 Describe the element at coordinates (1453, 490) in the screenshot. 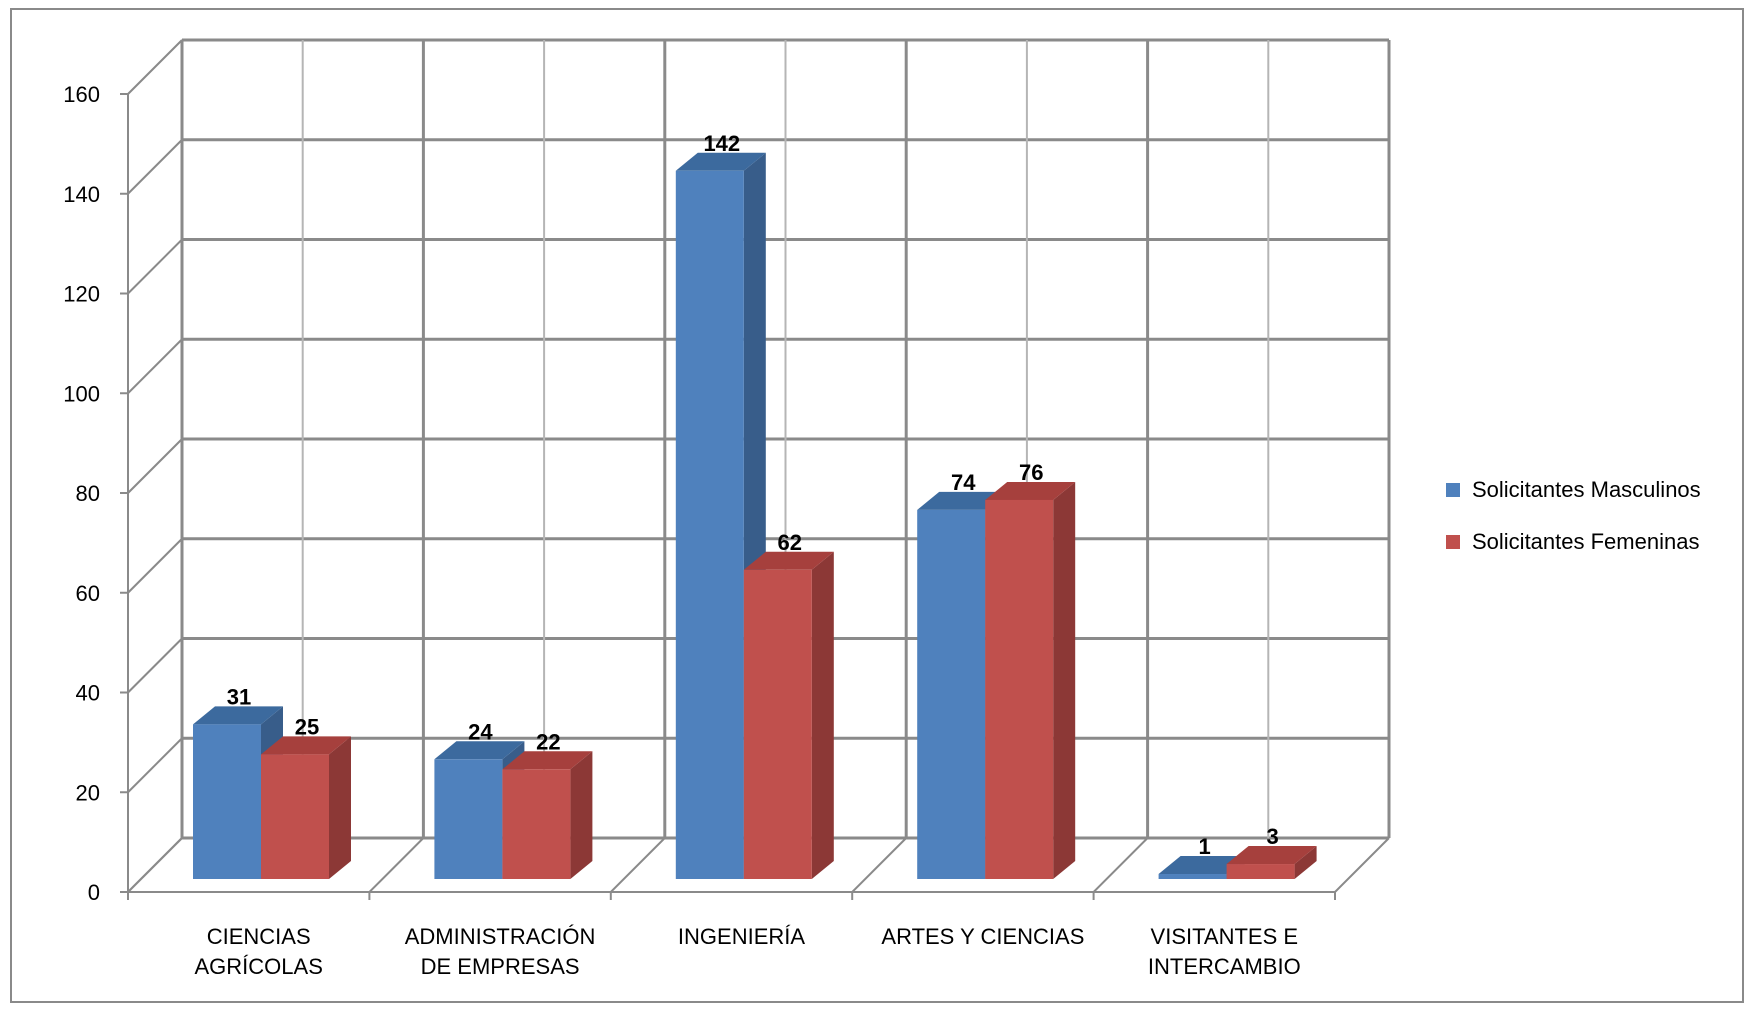

I see `legend-swatch-male` at that location.